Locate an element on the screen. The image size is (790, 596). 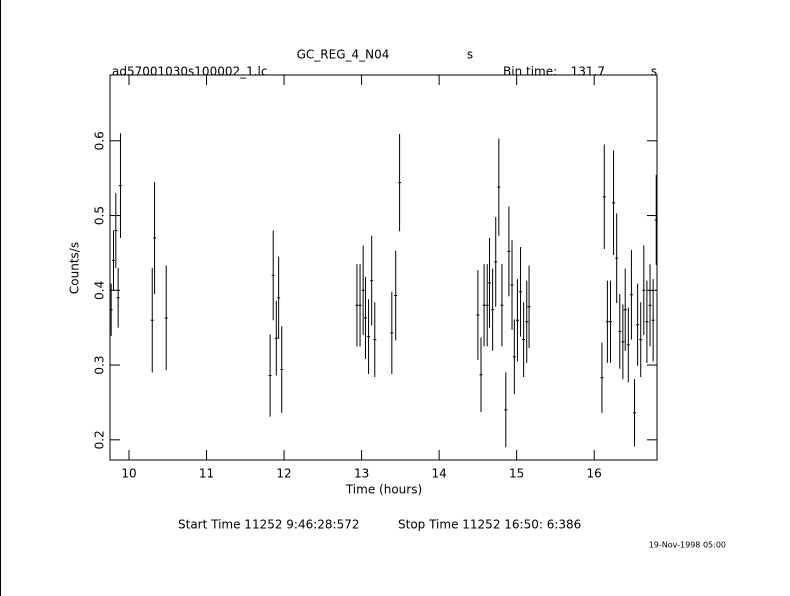
x-axis-label: Time (hours) is located at coordinates (383, 490).